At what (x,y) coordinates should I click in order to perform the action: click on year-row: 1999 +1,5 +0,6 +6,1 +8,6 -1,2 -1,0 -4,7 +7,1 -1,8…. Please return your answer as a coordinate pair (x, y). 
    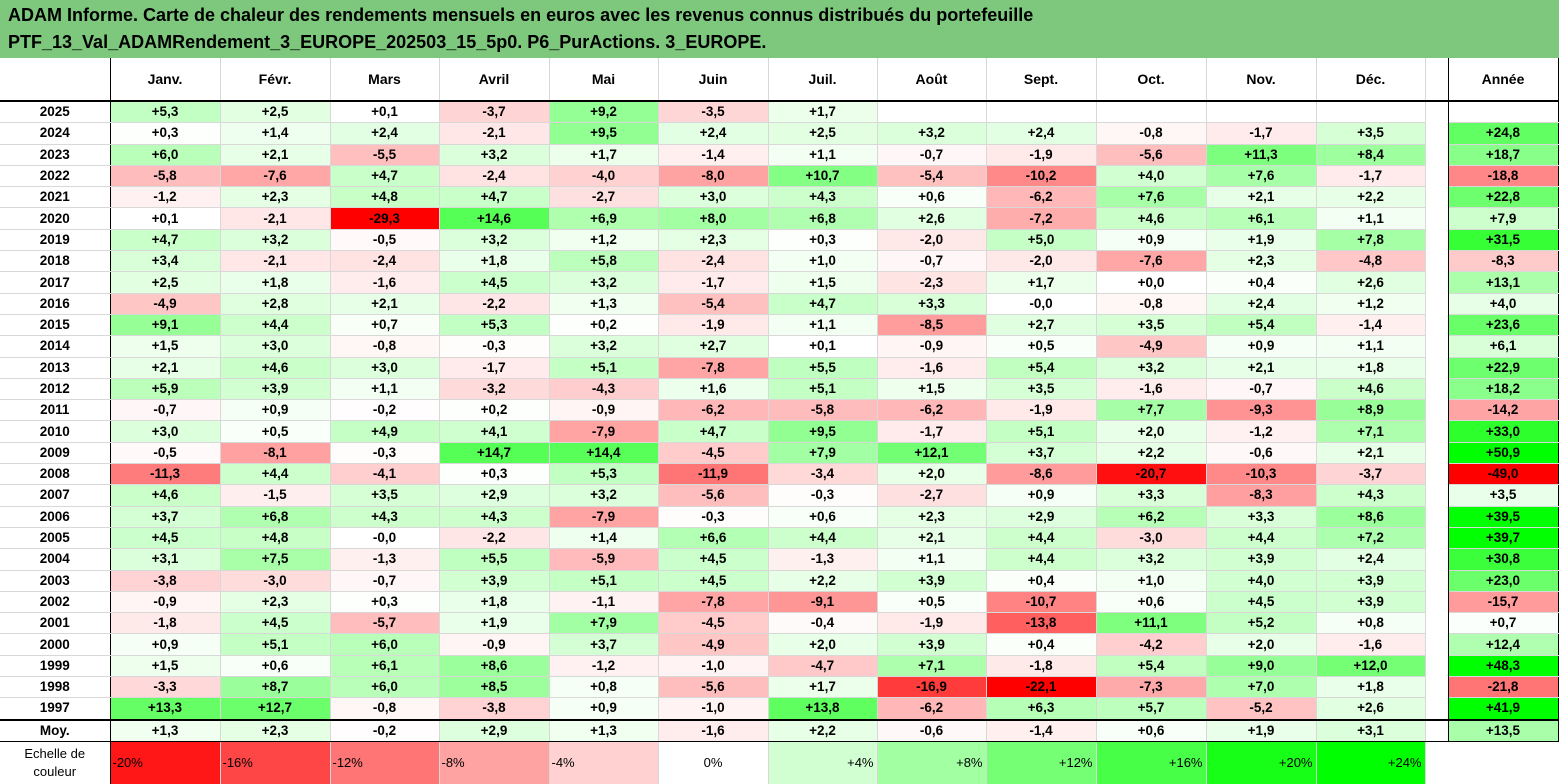
    Looking at the image, I should click on (779, 666).